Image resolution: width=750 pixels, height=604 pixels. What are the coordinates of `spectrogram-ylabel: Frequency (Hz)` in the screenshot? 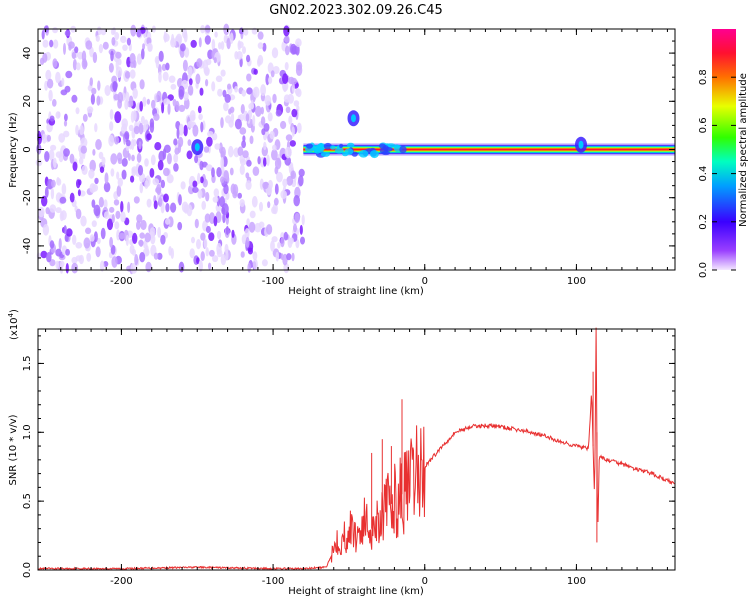 It's located at (13, 150).